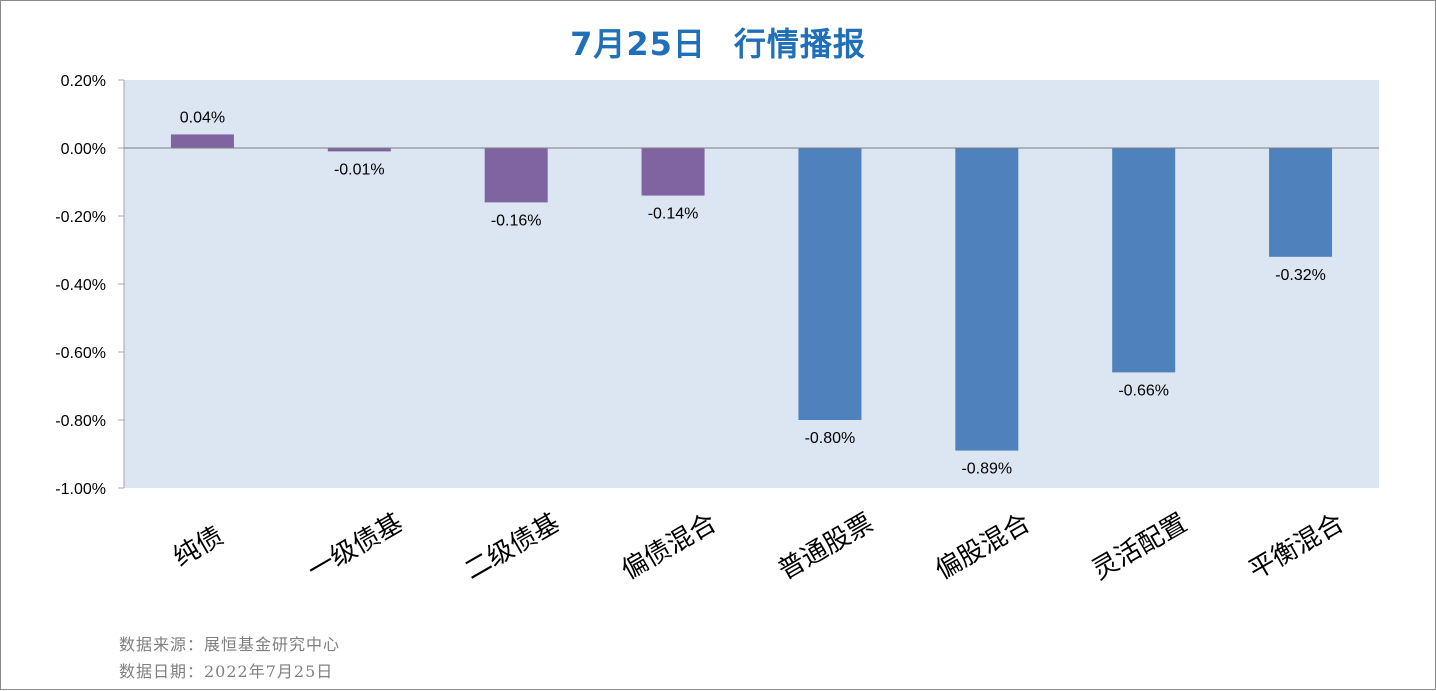  Describe the element at coordinates (80, 421) in the screenshot. I see `y-tick-label: -0.80%` at that location.